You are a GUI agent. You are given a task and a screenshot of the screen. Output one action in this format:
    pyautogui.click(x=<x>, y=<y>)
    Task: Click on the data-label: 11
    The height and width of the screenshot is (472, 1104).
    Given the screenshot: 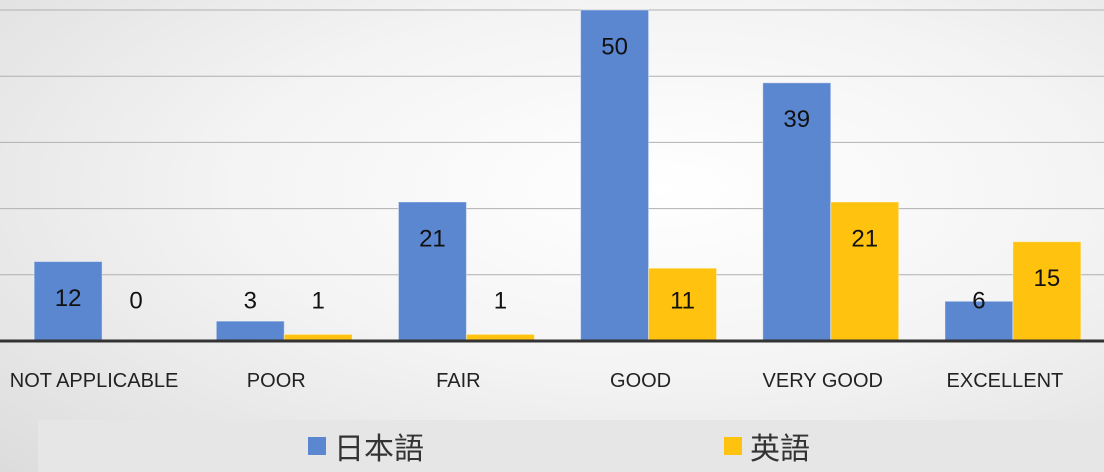 What is the action you would take?
    pyautogui.click(x=682, y=300)
    